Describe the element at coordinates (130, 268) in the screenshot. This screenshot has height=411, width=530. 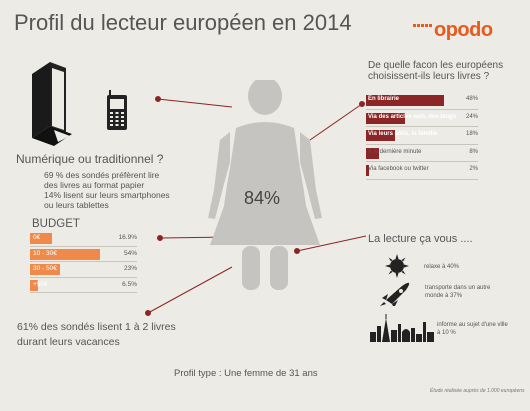
I see `budget-value: 23%` at that location.